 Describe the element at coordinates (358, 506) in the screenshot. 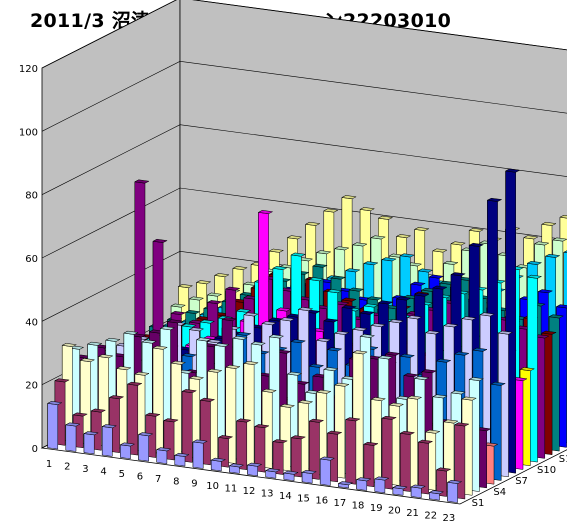

I see `x-tick-label: 18` at that location.